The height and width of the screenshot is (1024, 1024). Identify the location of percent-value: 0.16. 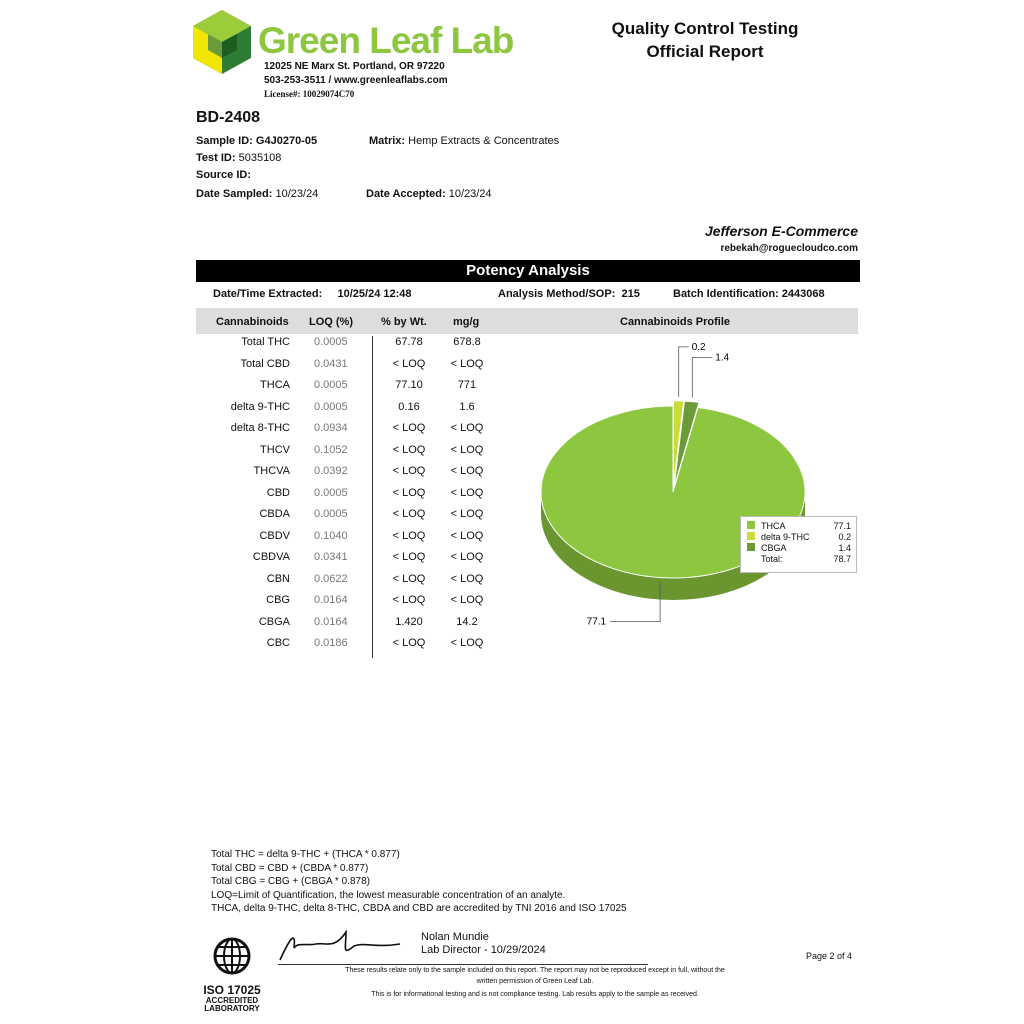
(409, 406).